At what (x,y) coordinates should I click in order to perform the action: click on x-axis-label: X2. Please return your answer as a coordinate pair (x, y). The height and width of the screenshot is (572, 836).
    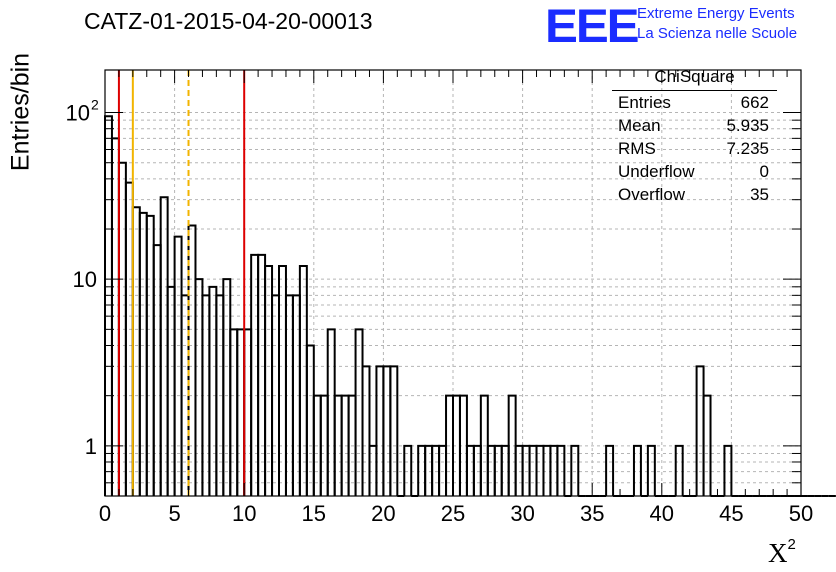
    Looking at the image, I should click on (782, 552).